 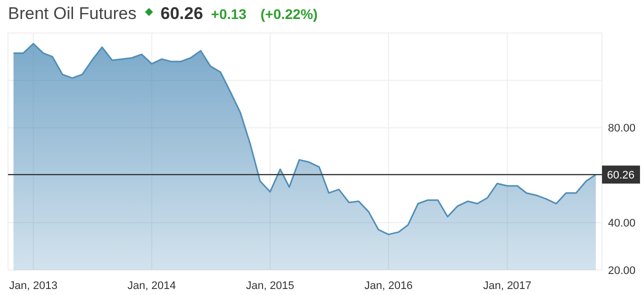 What do you see at coordinates (182, 14) in the screenshot?
I see `text: 60.26` at bounding box center [182, 14].